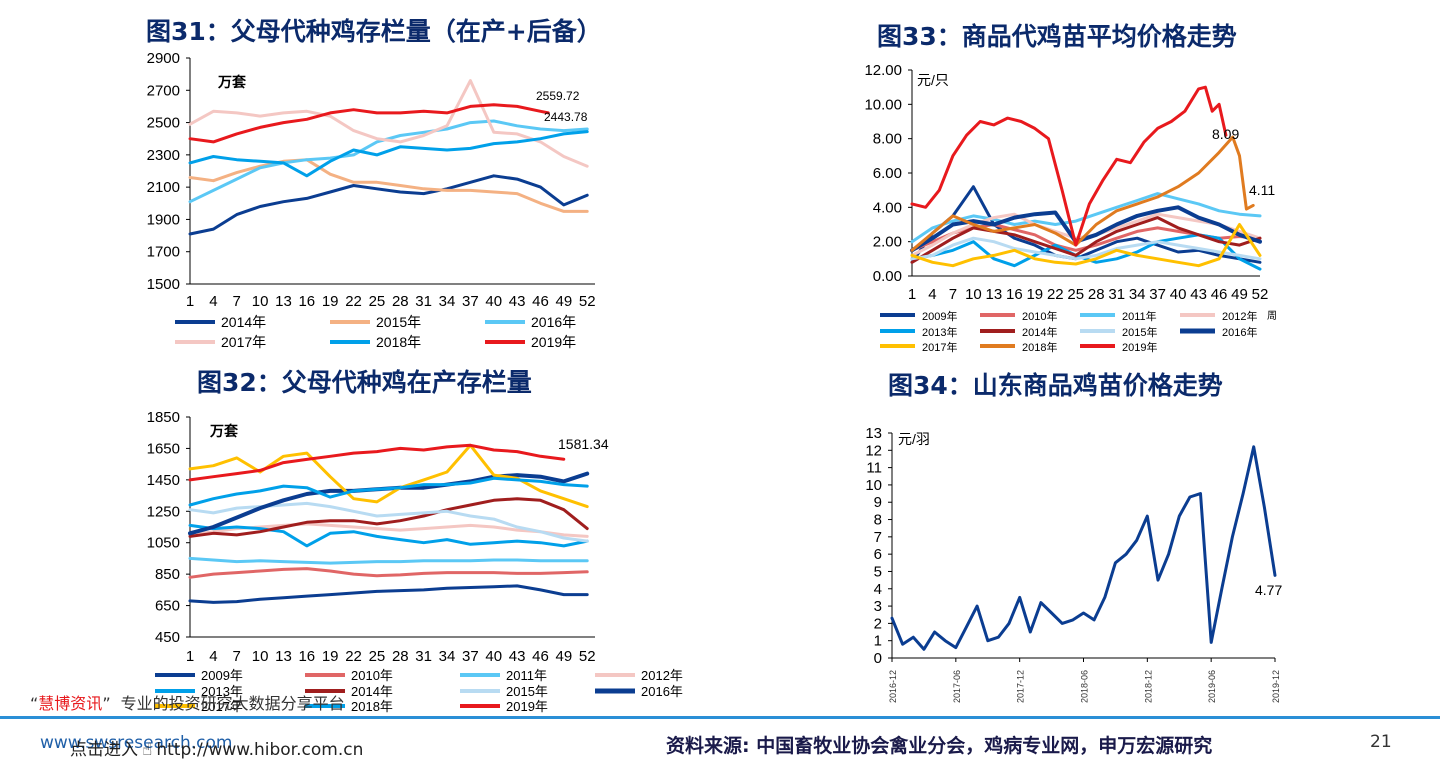 This screenshot has height=770, width=1440. I want to click on c33-x-tick-label: 43, so click(1198, 294).